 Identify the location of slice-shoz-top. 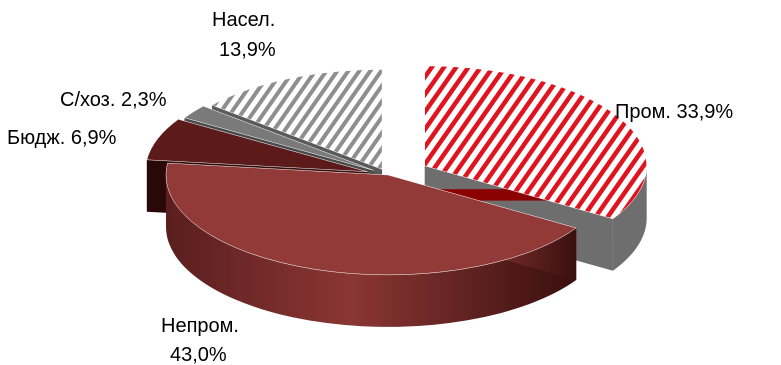
(278, 138).